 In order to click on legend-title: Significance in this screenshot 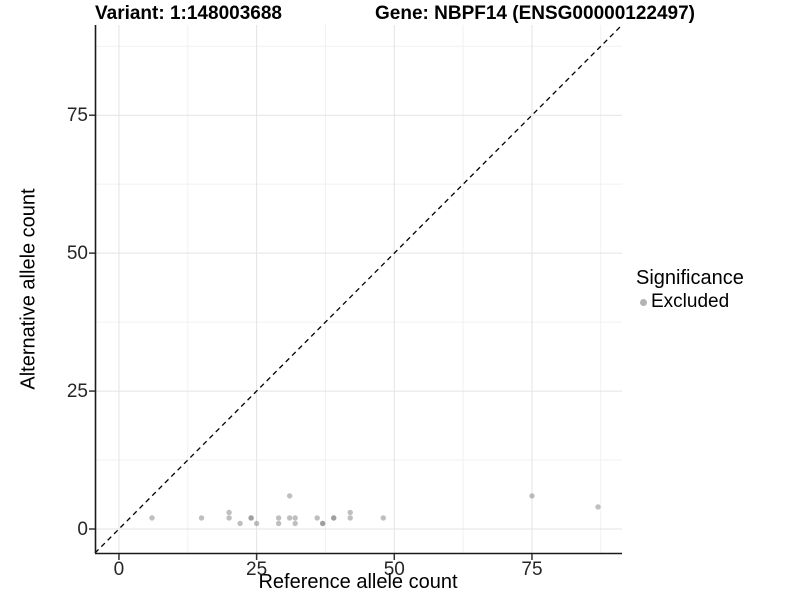, I will do `click(690, 278)`.